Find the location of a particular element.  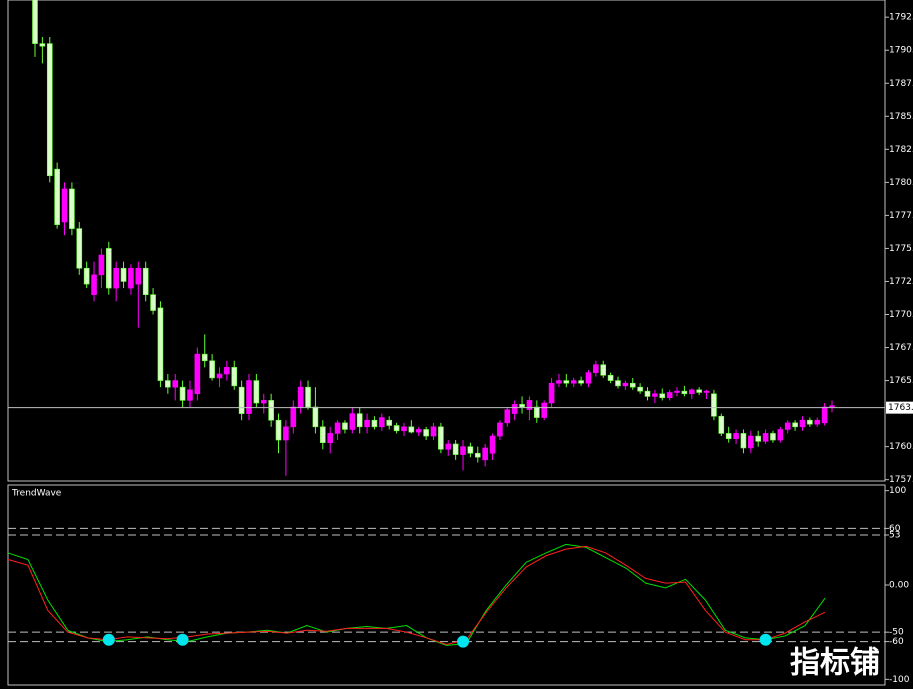

y-tick-label: -60 is located at coordinates (896, 642).